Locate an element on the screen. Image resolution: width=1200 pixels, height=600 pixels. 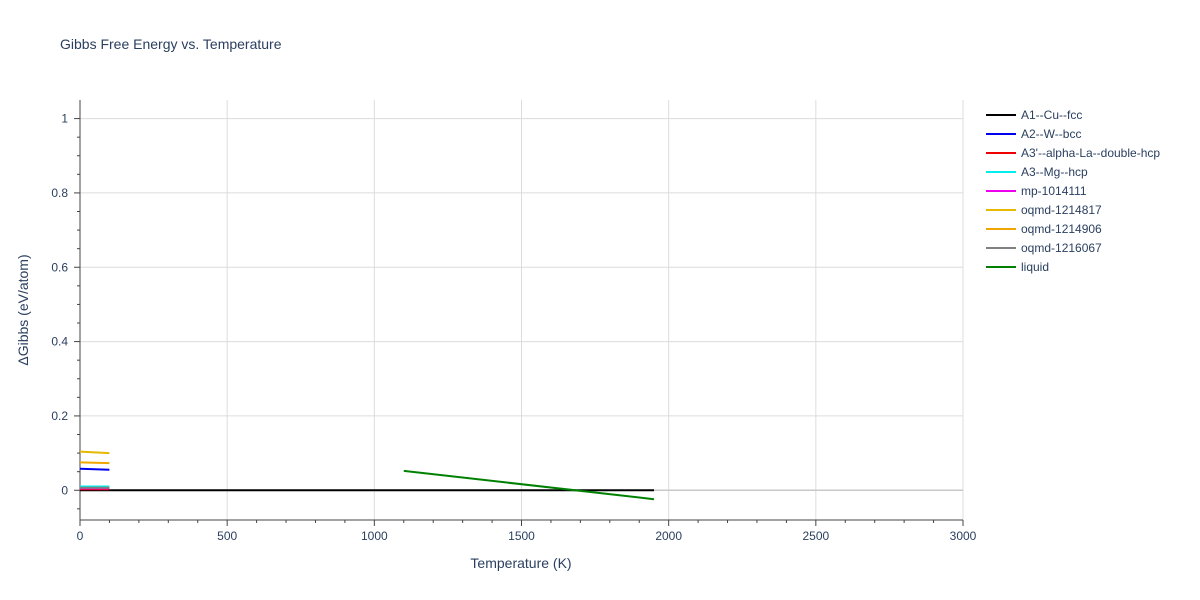
x-tick-label: 1500 is located at coordinates (521, 536).